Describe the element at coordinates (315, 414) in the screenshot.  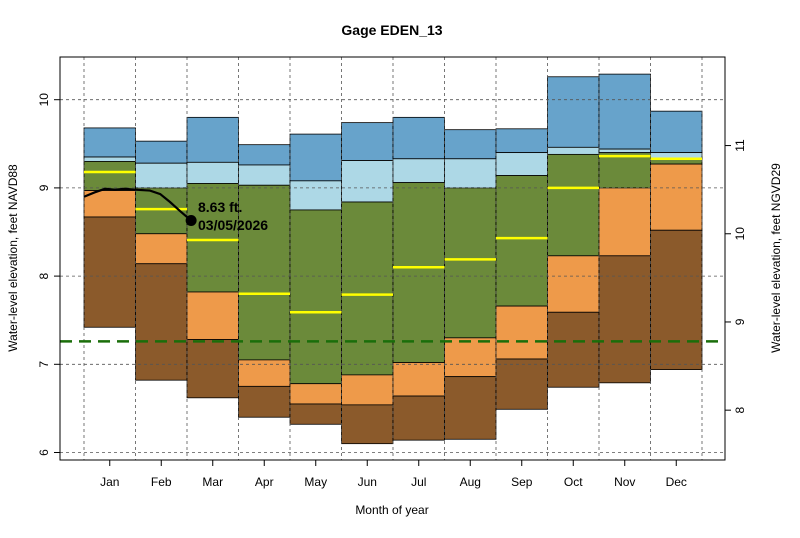
I see `band-p10-may` at that location.